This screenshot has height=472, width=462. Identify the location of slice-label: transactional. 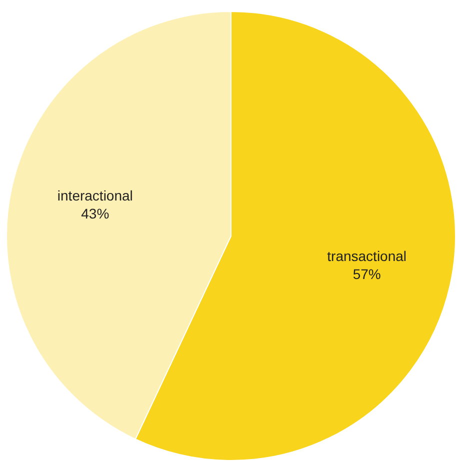
(367, 256).